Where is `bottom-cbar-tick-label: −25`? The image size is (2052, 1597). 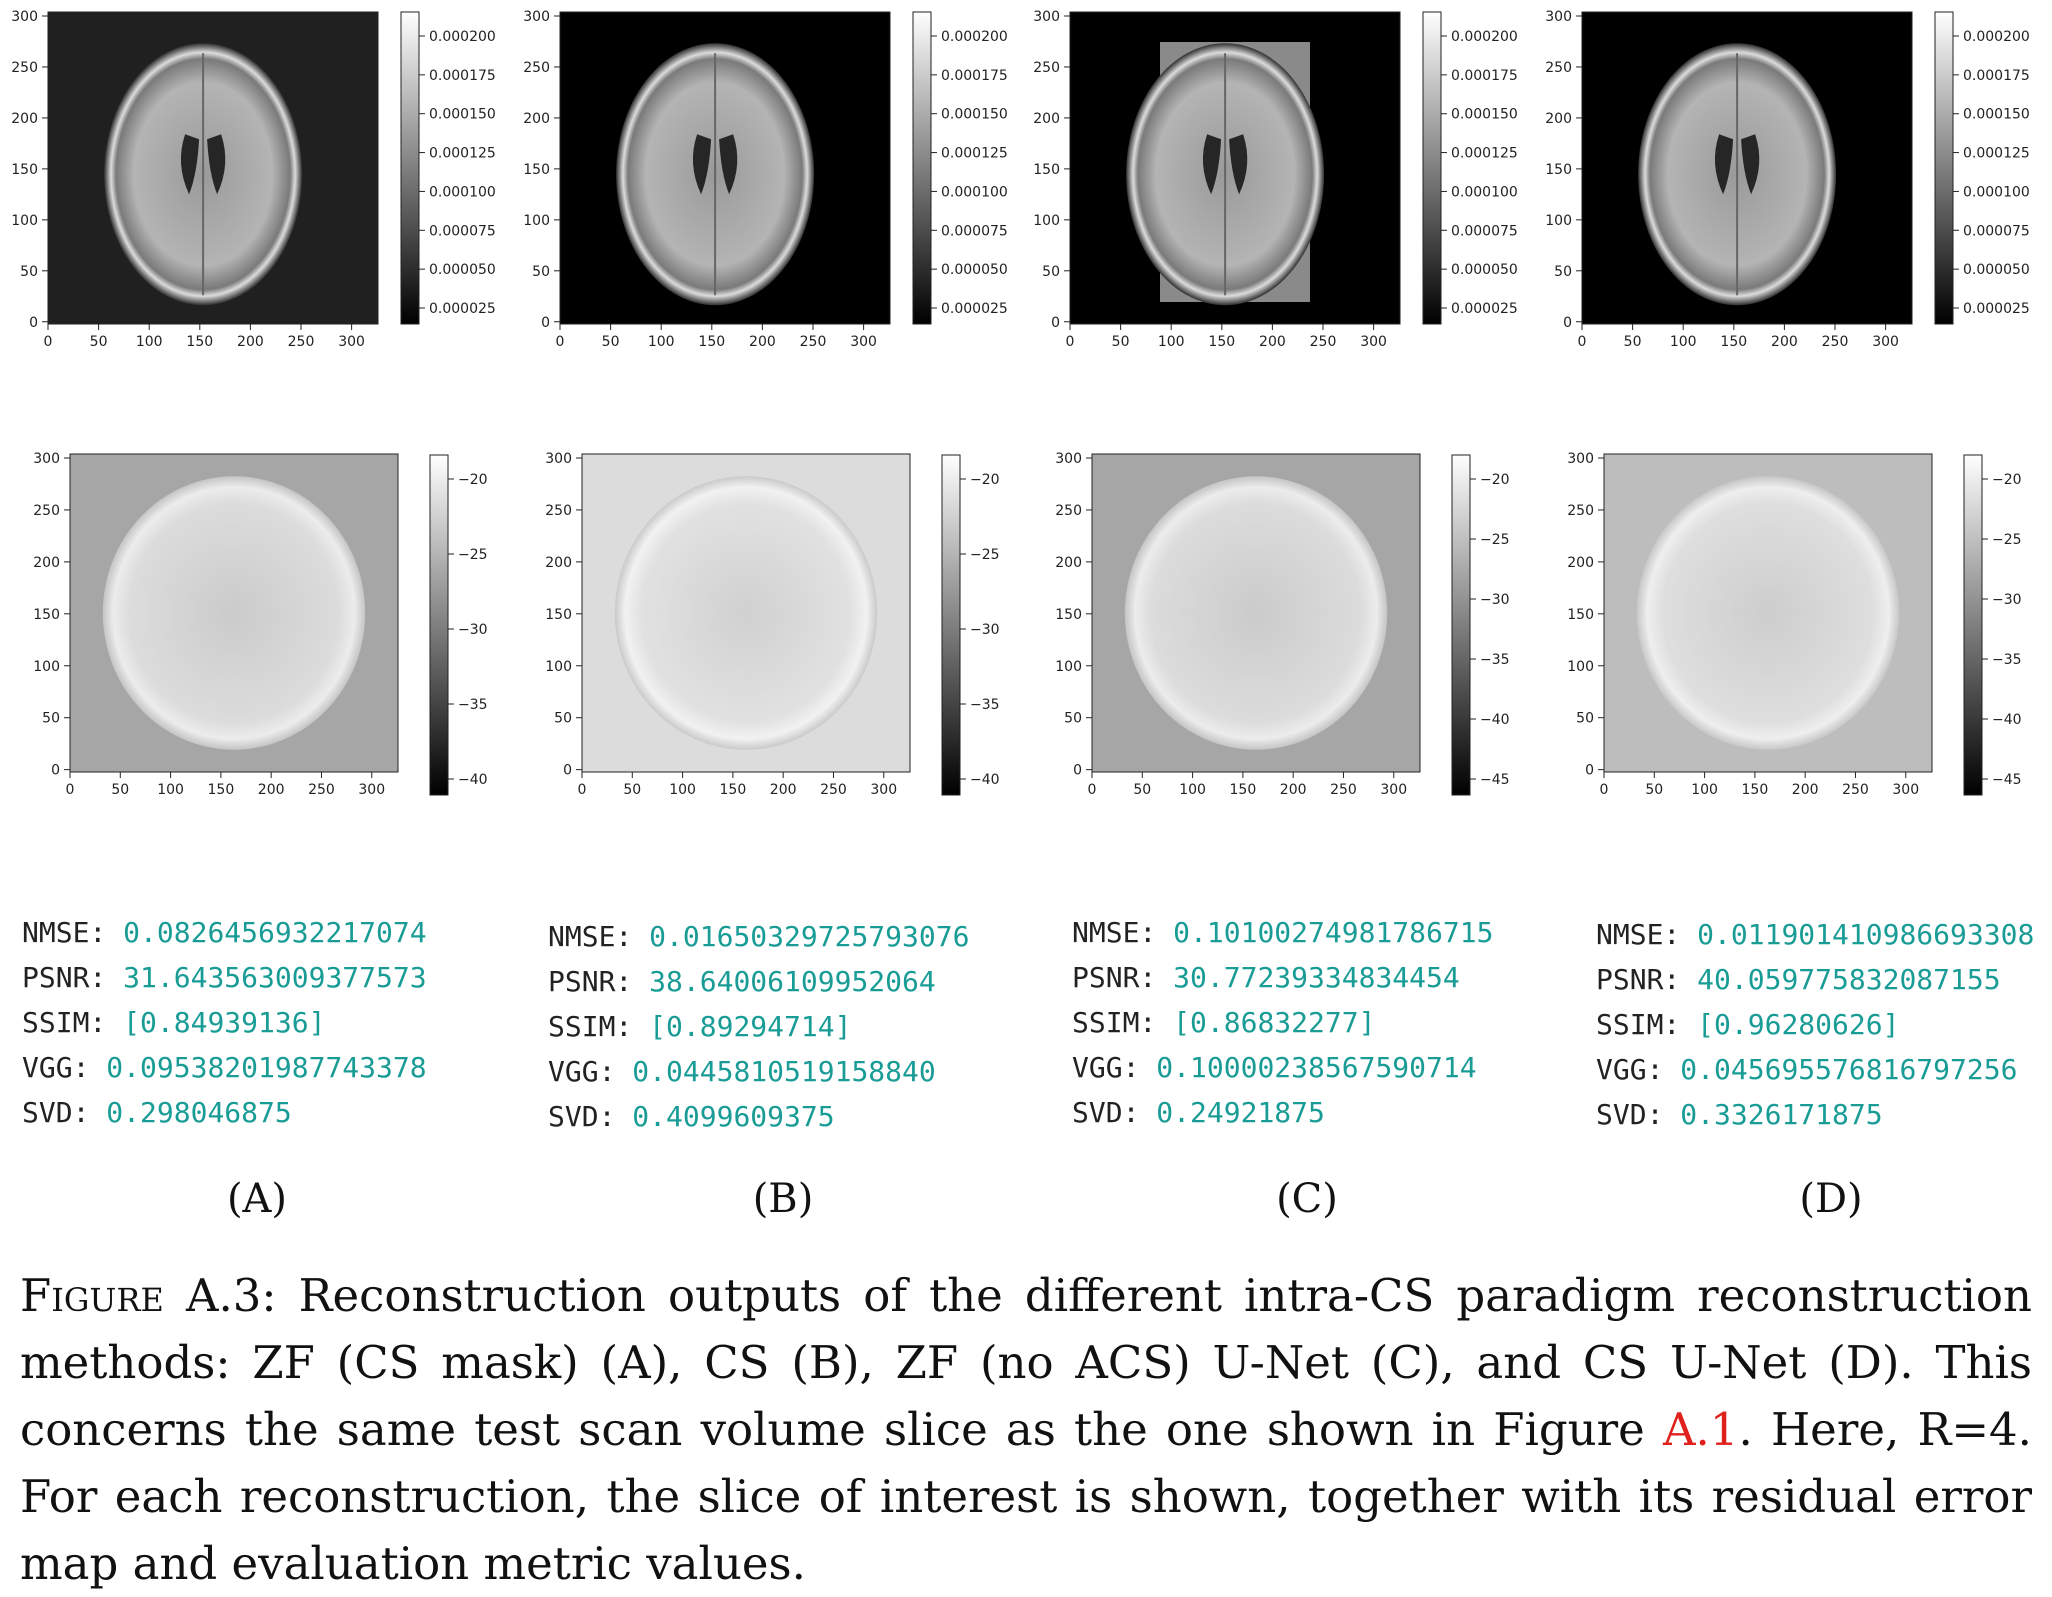 bottom-cbar-tick-label: −25 is located at coordinates (1495, 540).